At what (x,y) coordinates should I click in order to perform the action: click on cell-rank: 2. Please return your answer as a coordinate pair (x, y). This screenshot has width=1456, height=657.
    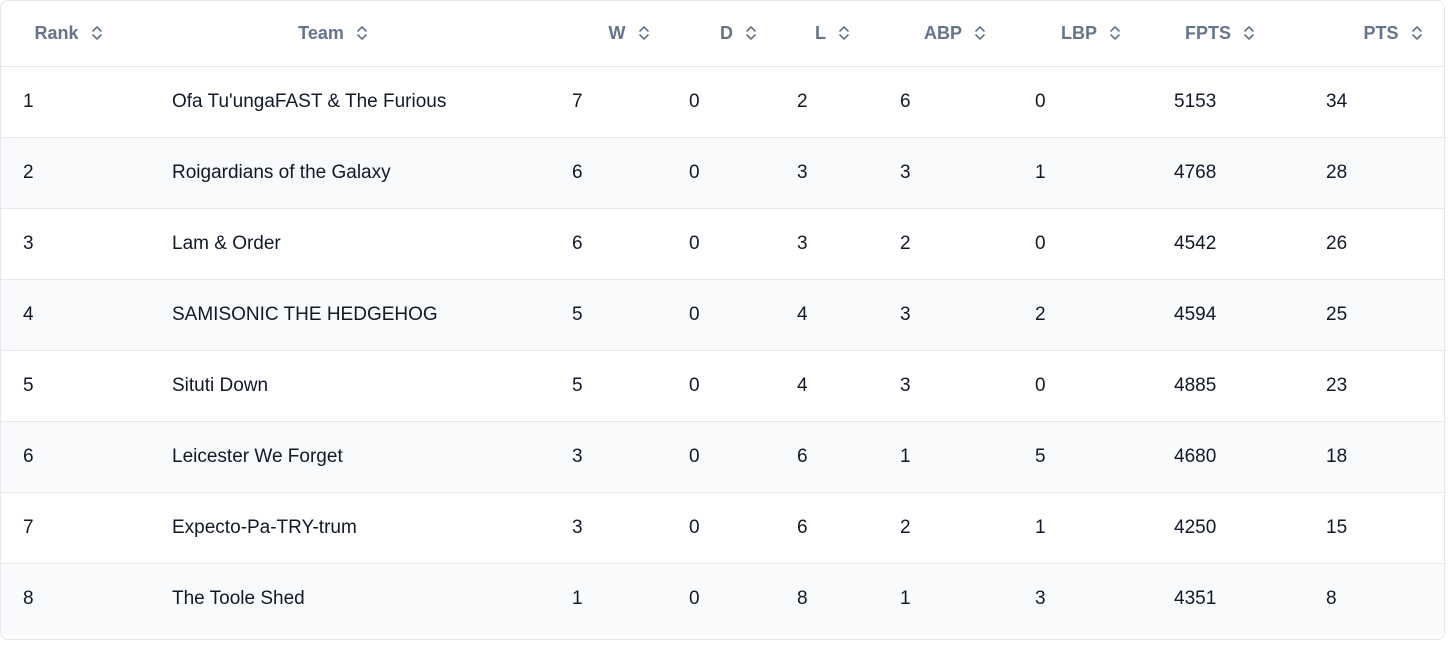
    Looking at the image, I should click on (28, 172).